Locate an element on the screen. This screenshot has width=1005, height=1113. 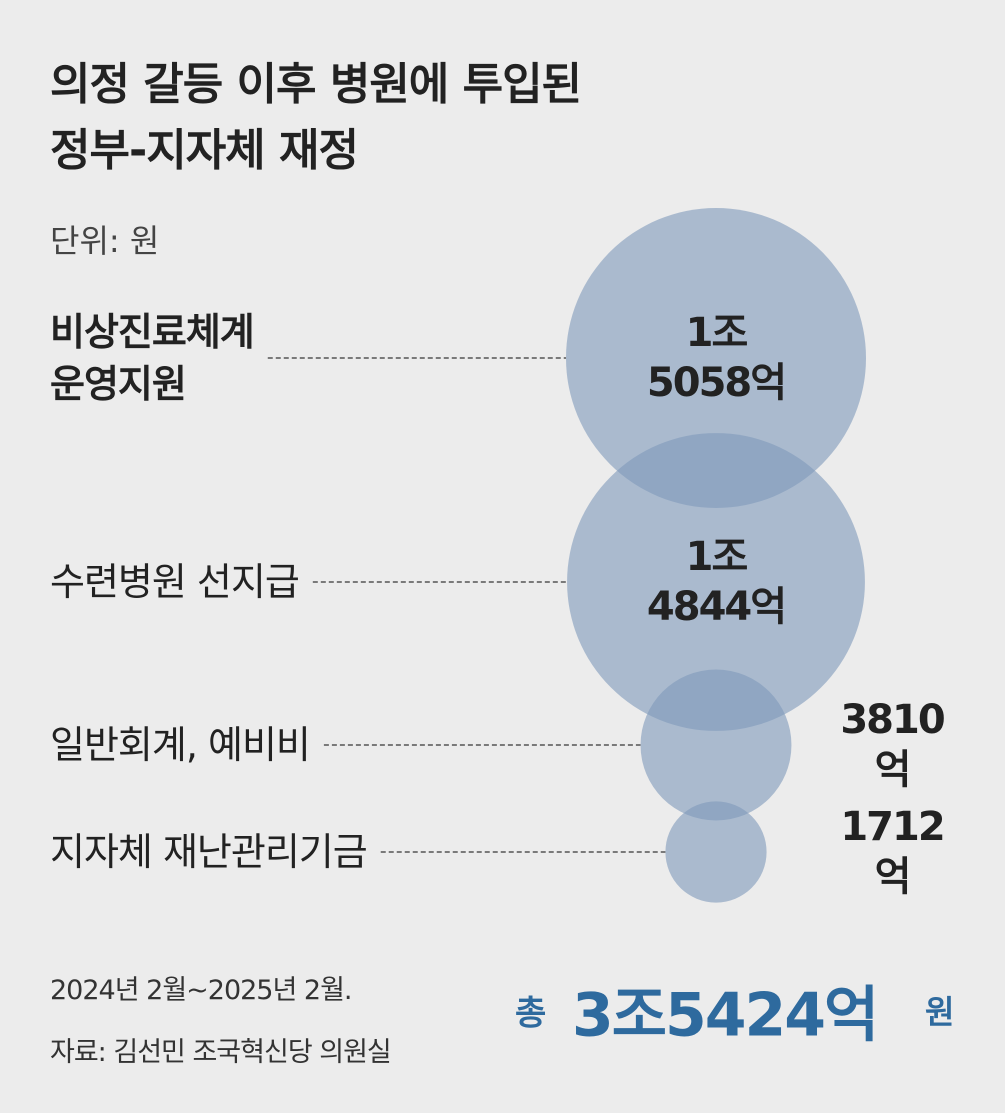
note: 2024년 2월~2025년 2월. is located at coordinates (201, 990).